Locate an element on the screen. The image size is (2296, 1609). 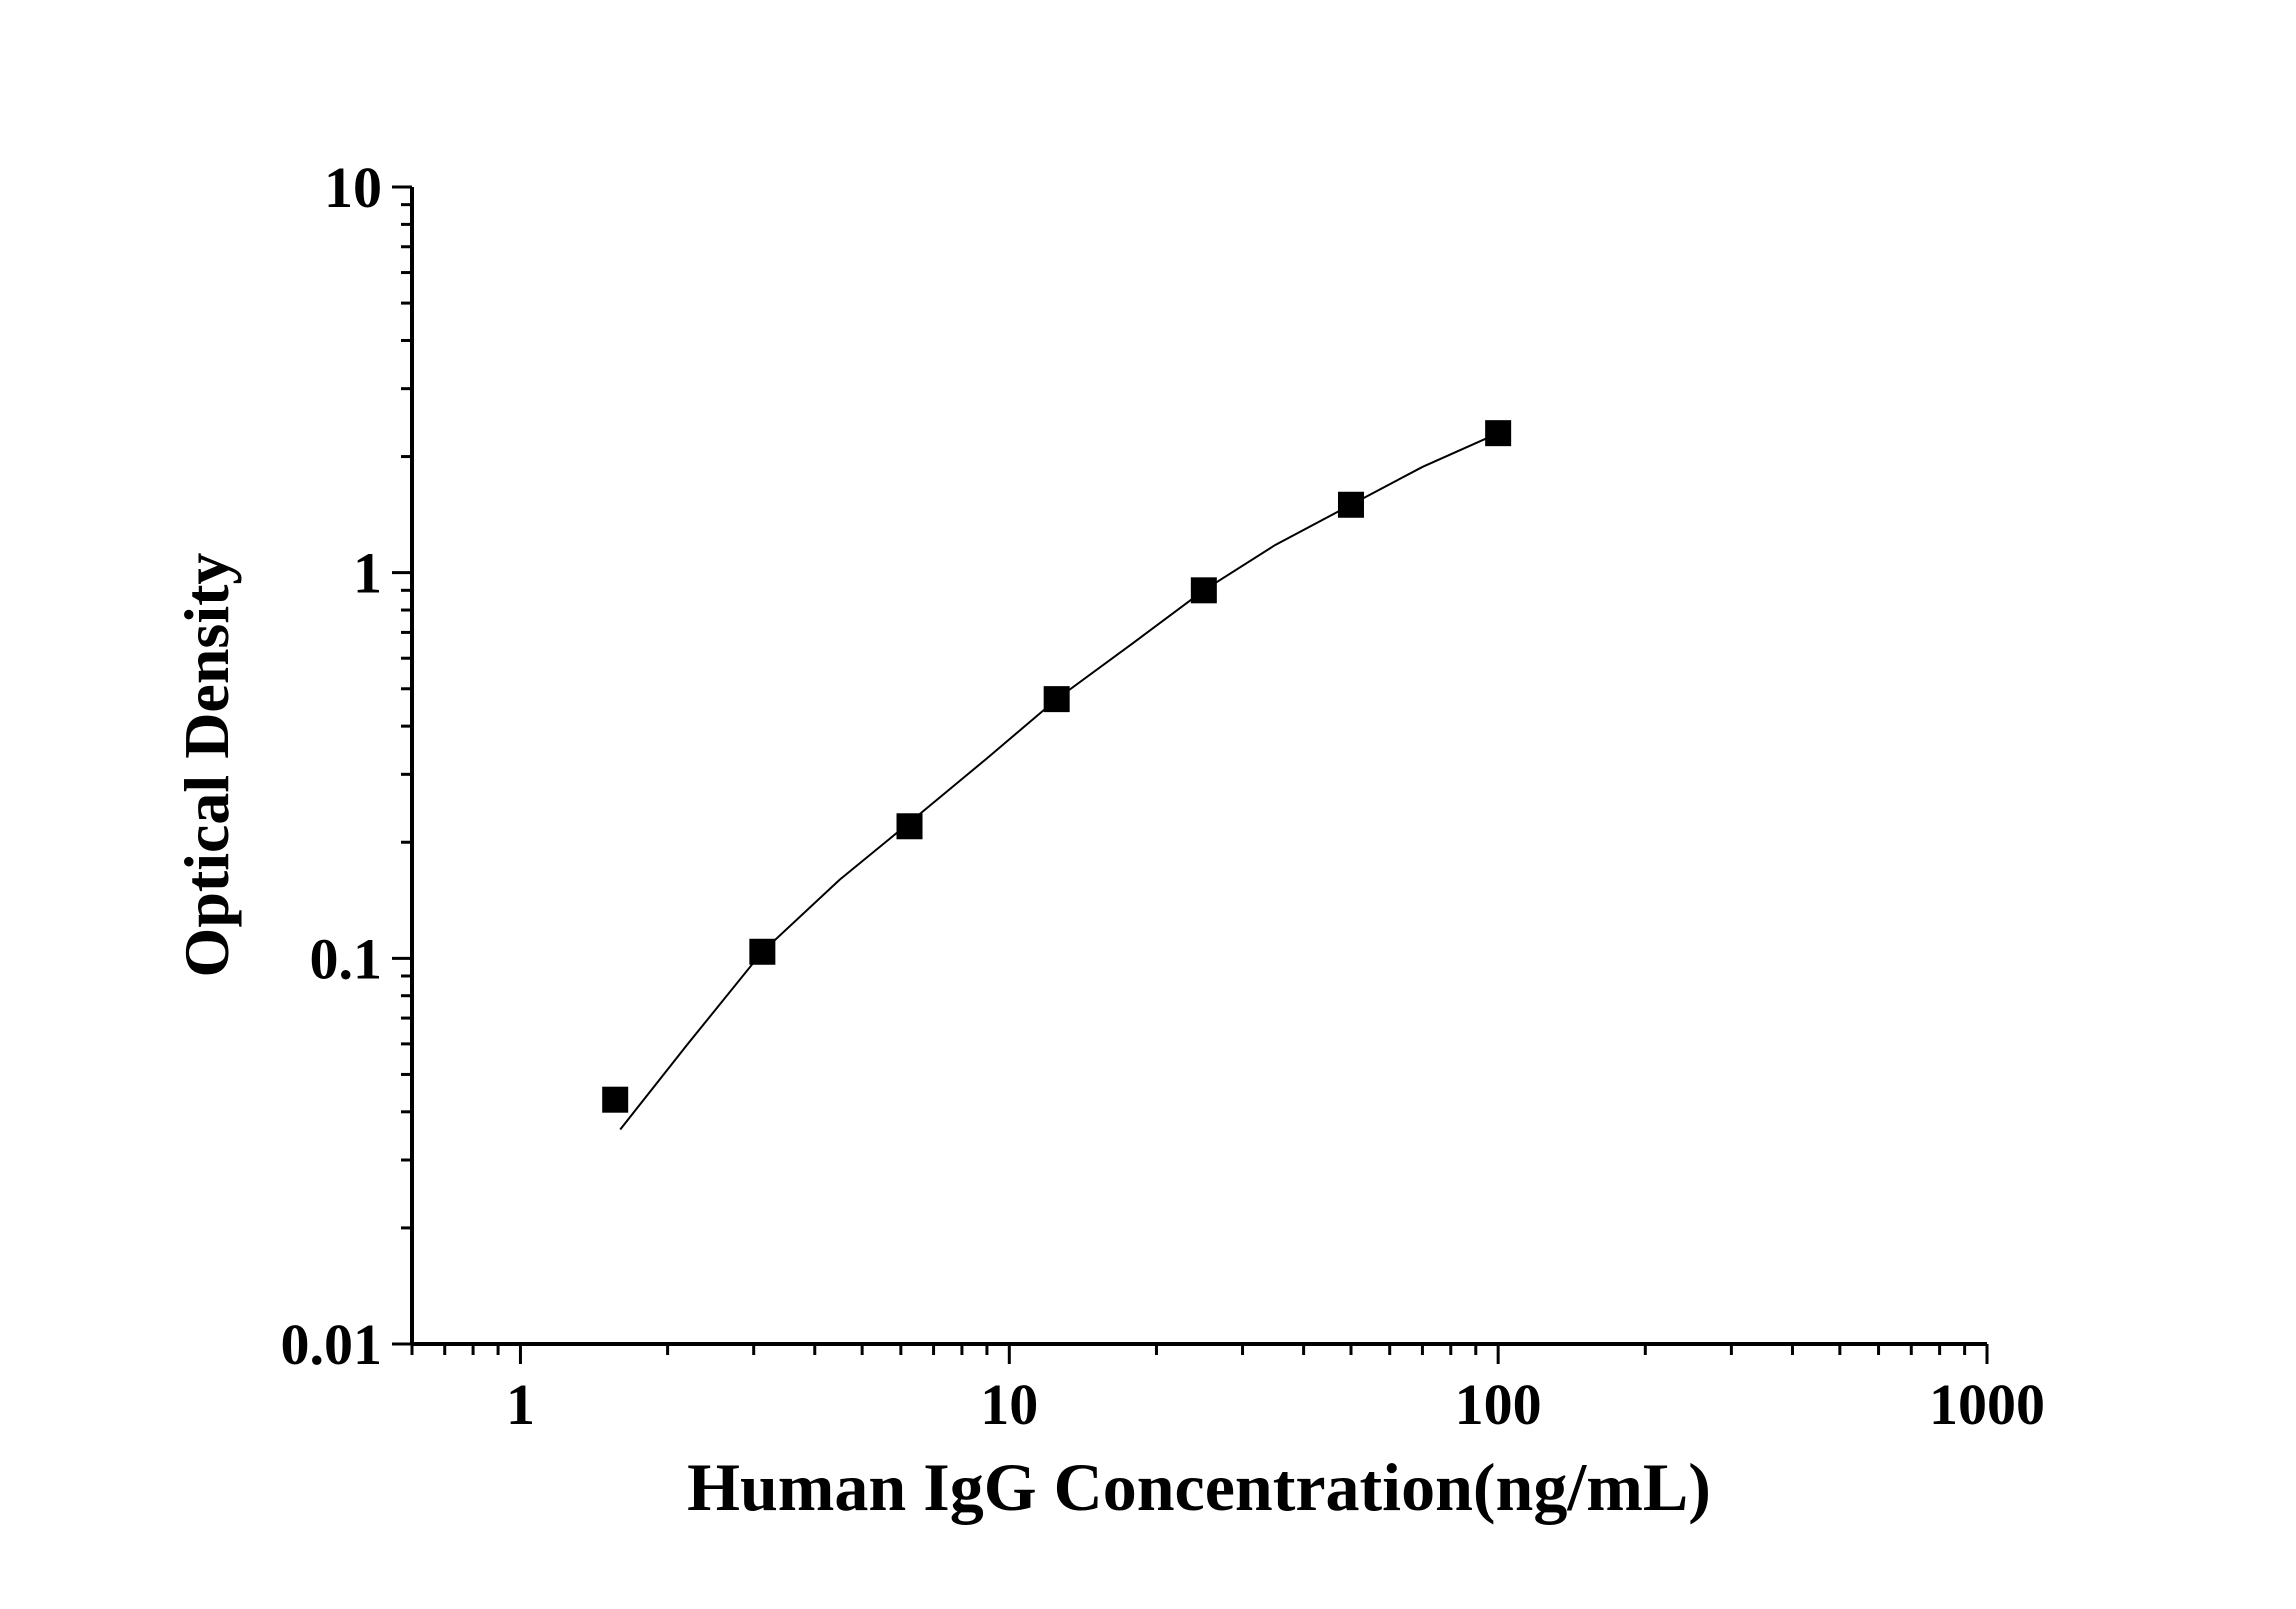
y-tick-label: 10 is located at coordinates (353, 187).